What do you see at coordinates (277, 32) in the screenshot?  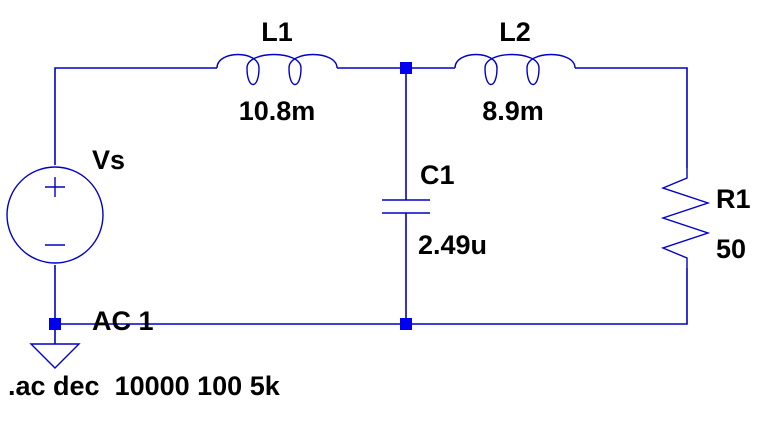 I see `l1-name-label: L1` at bounding box center [277, 32].